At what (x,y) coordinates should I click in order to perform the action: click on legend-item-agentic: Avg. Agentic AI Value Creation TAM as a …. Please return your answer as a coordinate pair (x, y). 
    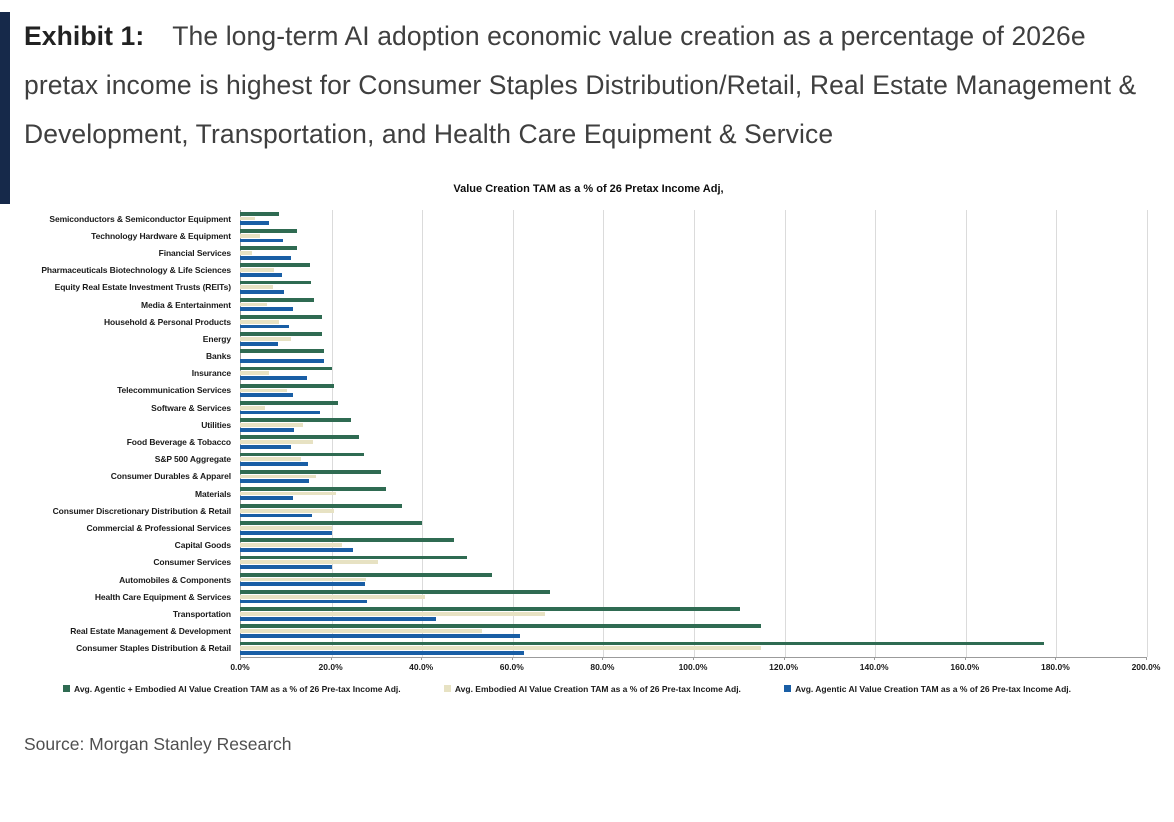
    Looking at the image, I should click on (927, 689).